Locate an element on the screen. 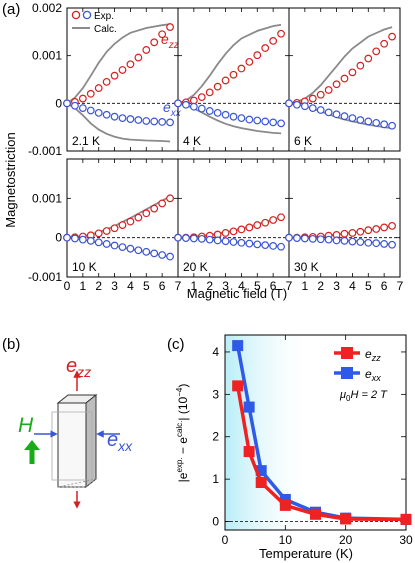 The image size is (415, 563). subplot-4: 10 K is located at coordinates (121, 218).